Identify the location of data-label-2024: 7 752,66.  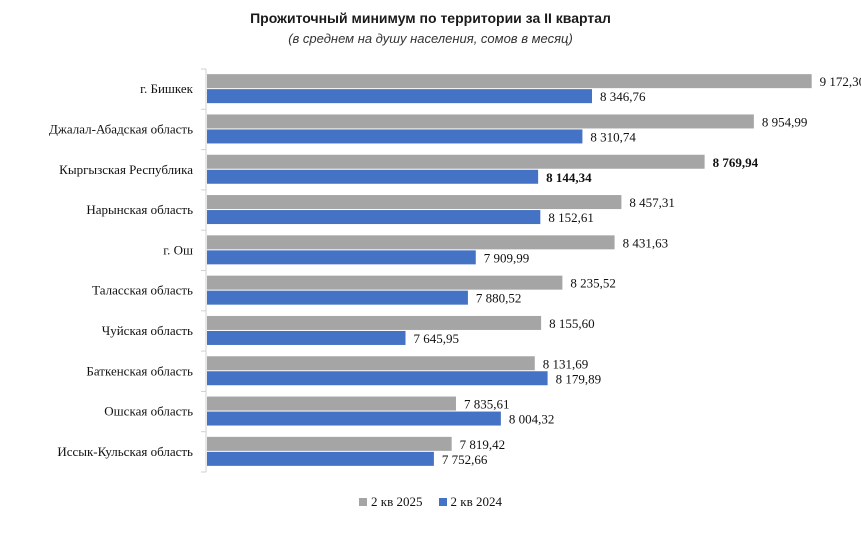
(465, 459).